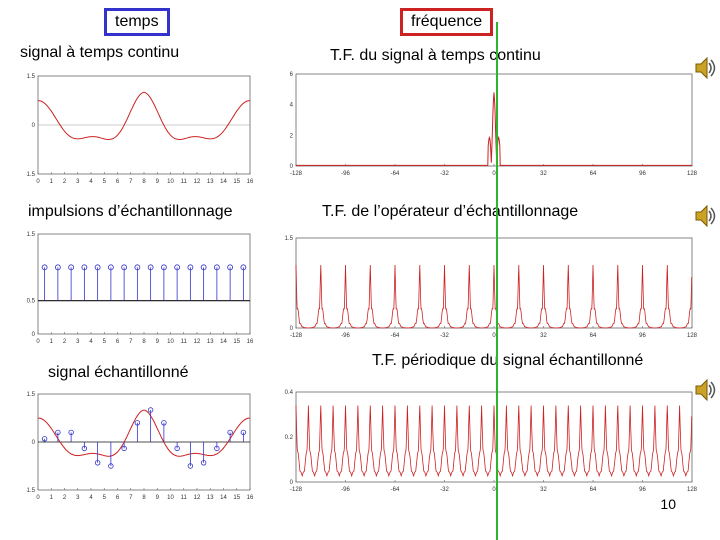 The image size is (720, 540). I want to click on x-tick-label: 14, so click(223, 498).